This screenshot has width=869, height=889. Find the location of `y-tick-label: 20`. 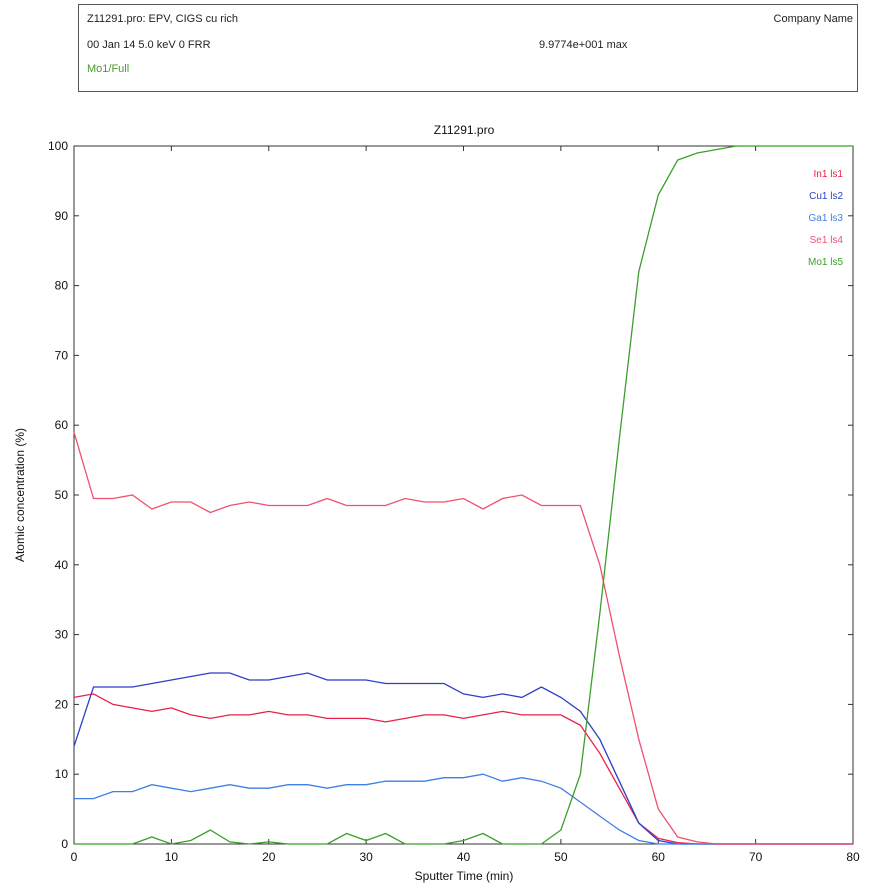

y-tick-label: 20 is located at coordinates (62, 704).